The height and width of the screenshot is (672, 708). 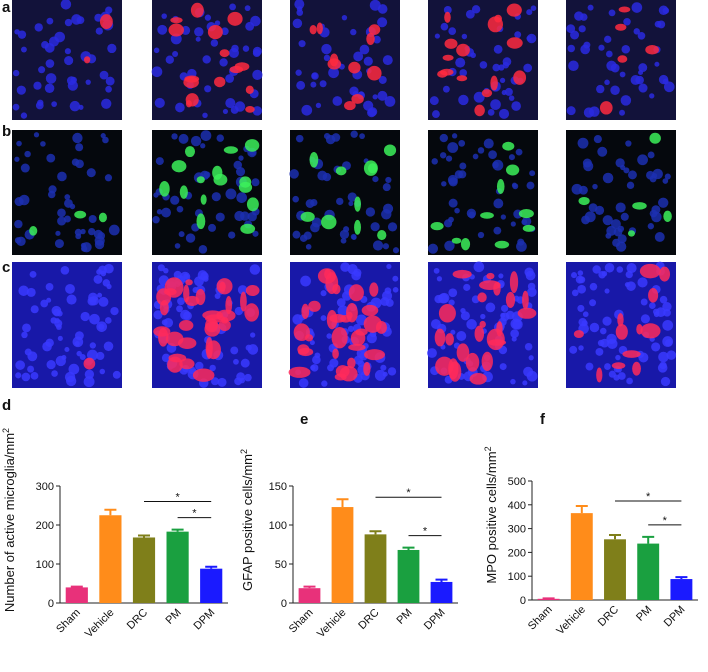 What do you see at coordinates (491, 517) in the screenshot?
I see `y-axis-label-text: MPO positive cells/mm` at bounding box center [491, 517].